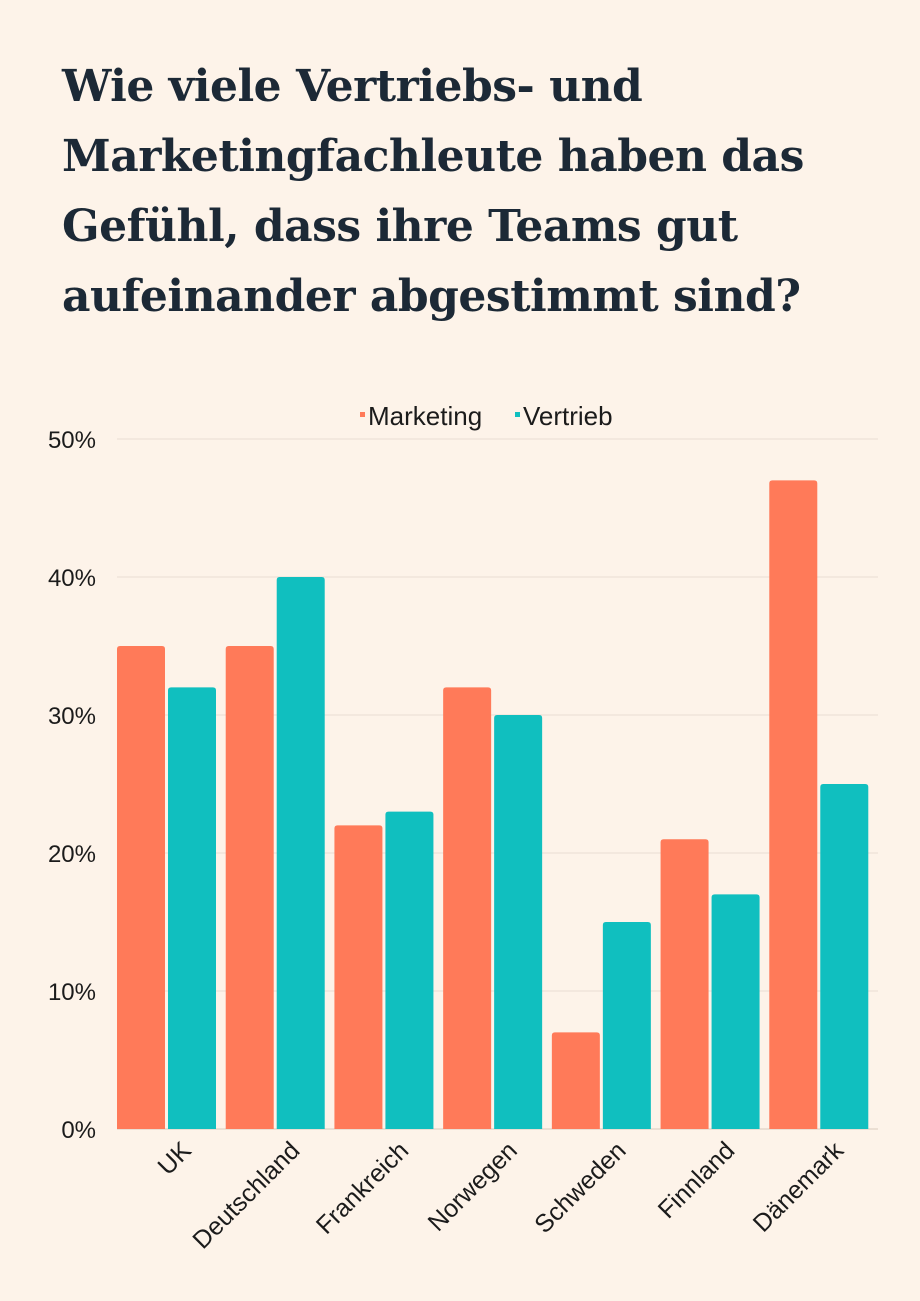 The image size is (920, 1301). I want to click on legend-label-marketing: Marketing, so click(425, 416).